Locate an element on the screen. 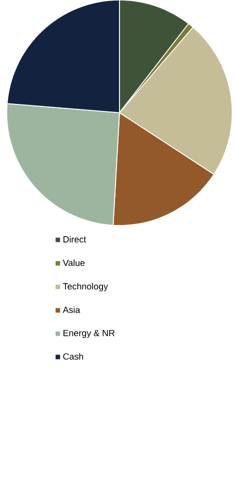  legend-label: Cash is located at coordinates (73, 356).